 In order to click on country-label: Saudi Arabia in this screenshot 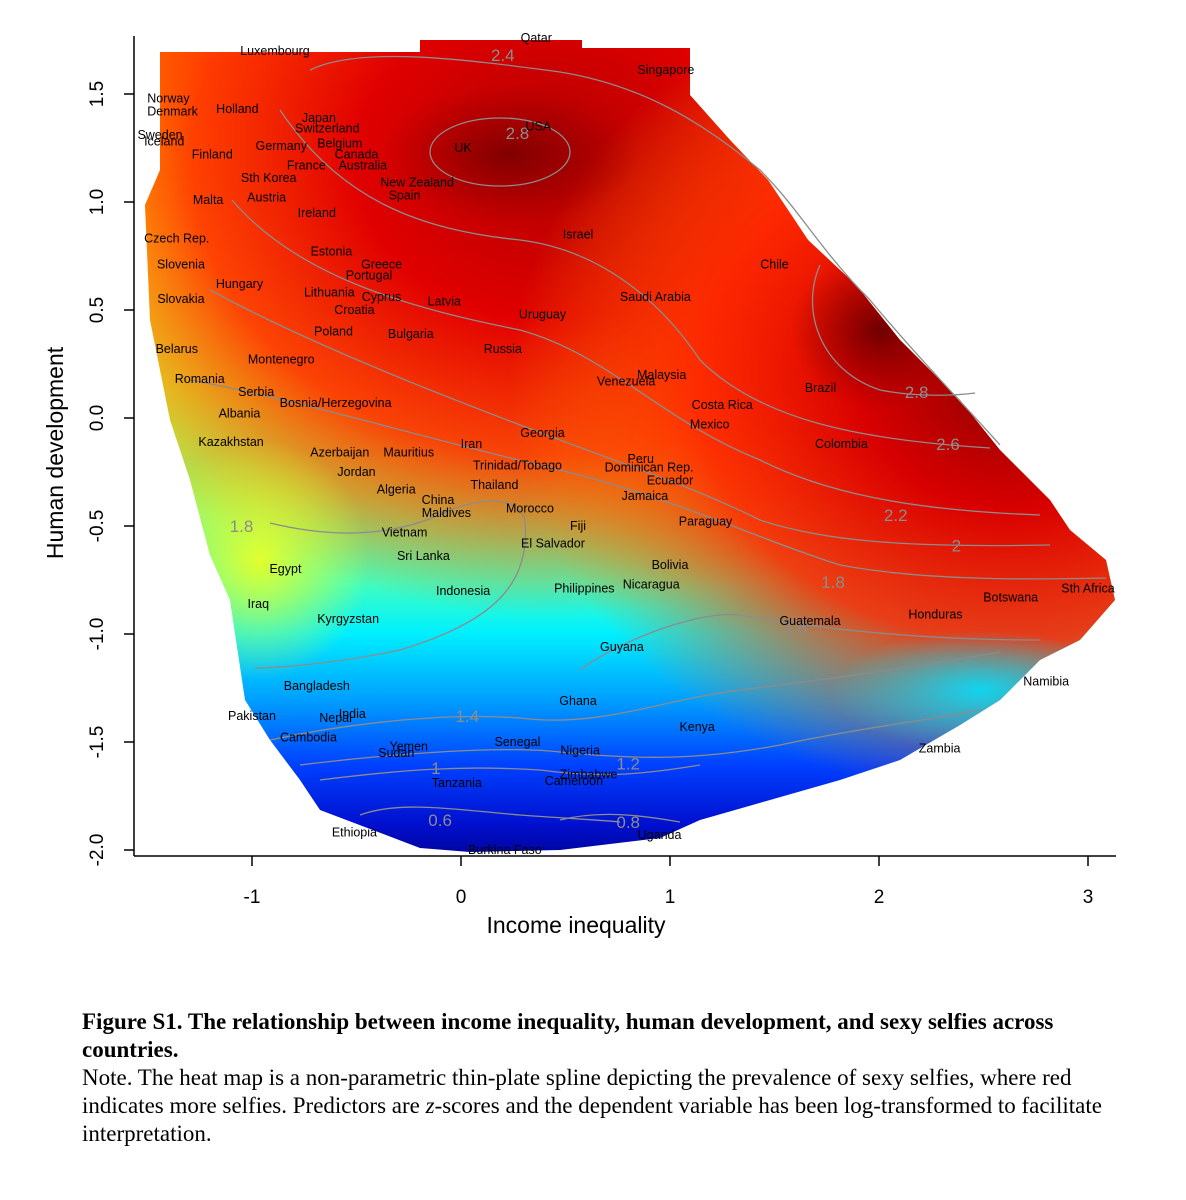, I will do `click(655, 297)`.